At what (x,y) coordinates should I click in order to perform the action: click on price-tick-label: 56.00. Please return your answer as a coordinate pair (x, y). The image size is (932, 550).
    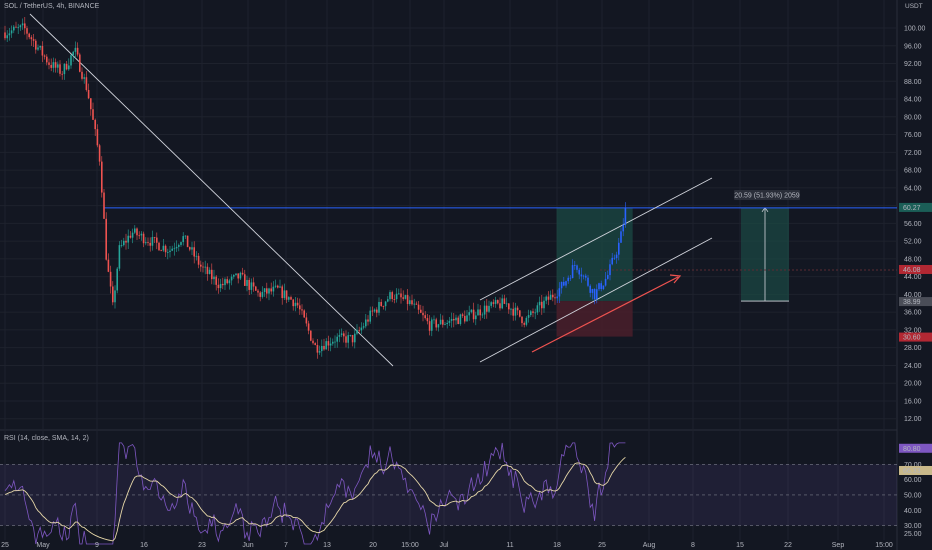
    Looking at the image, I should click on (913, 224).